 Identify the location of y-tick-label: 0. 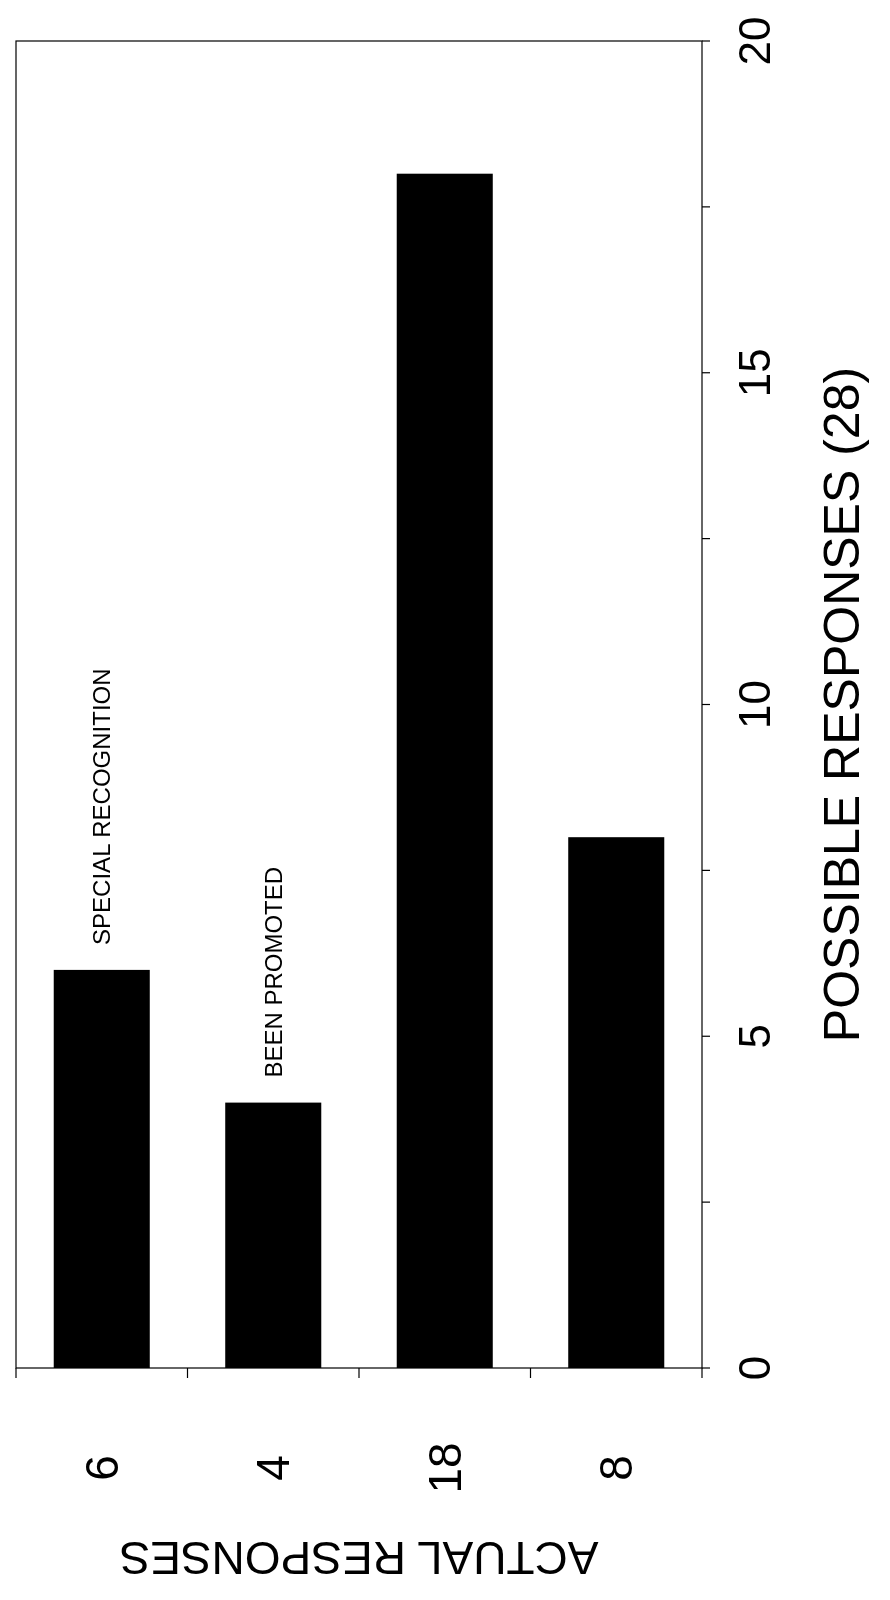
(754, 1368).